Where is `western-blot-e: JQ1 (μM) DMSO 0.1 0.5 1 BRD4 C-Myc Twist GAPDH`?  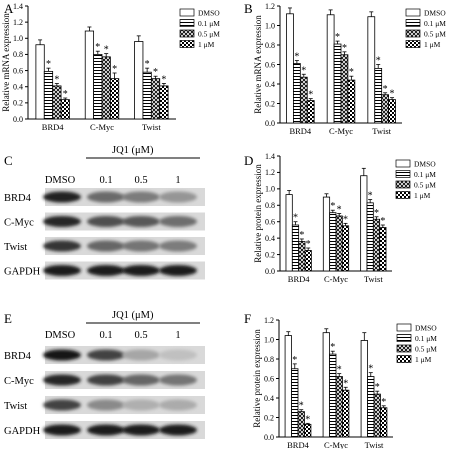 western-blot-e: JQ1 (μM) DMSO 0.1 0.5 1 BRD4 C-Myc Twist GAPDH is located at coordinates (104, 374).